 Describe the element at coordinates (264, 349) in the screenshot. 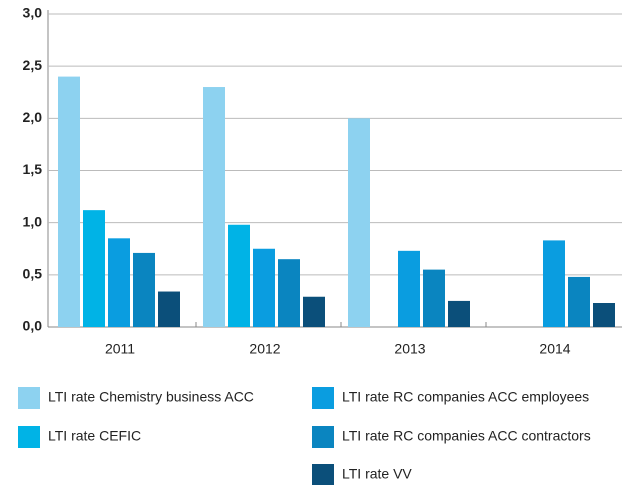

I see `x-tick-label: 2012` at that location.